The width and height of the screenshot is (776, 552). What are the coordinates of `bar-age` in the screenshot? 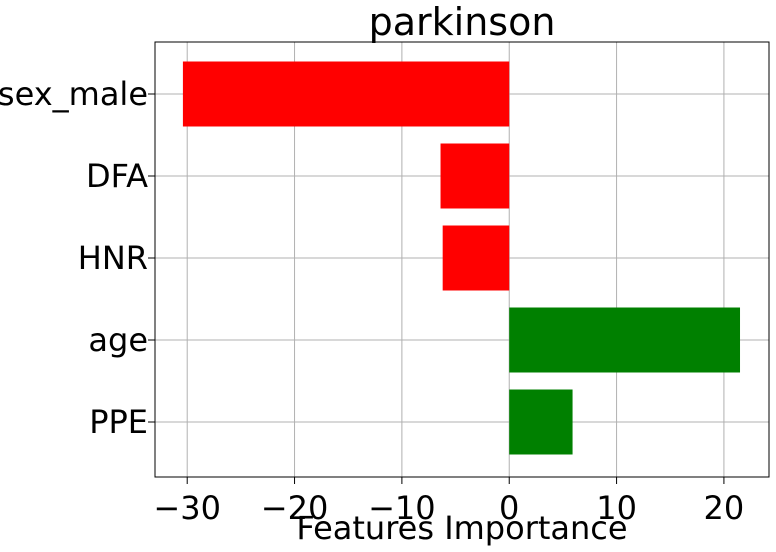 It's located at (625, 340).